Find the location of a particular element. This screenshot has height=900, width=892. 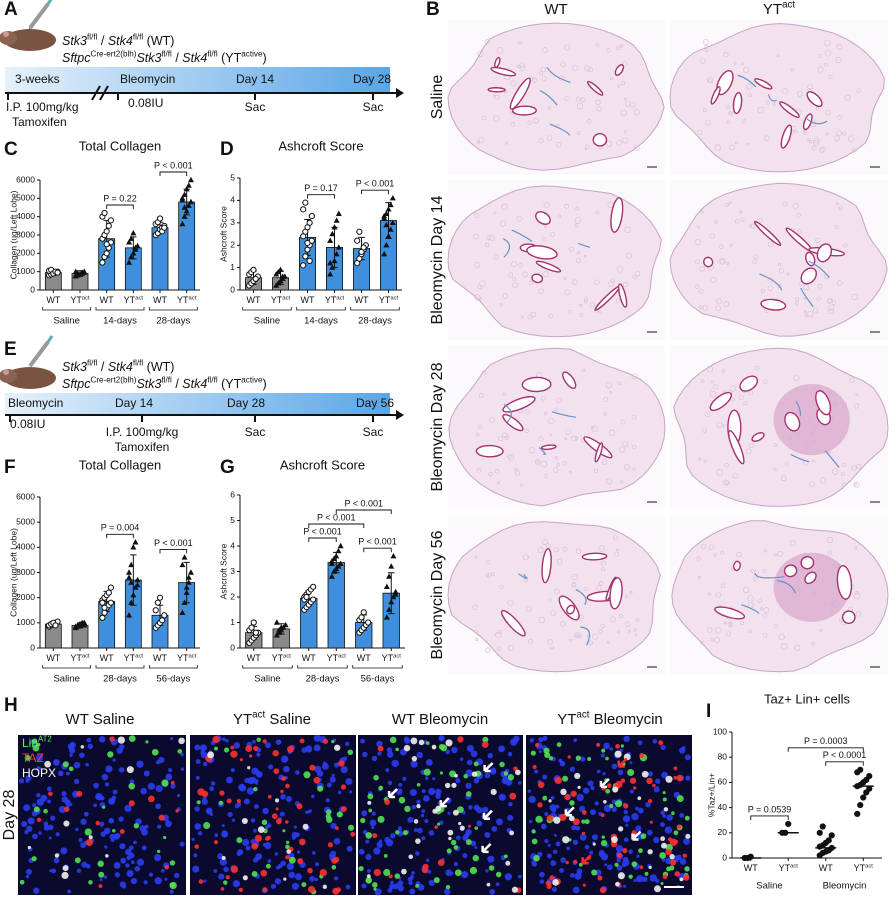

collagen-stain is located at coordinates (771, 282).